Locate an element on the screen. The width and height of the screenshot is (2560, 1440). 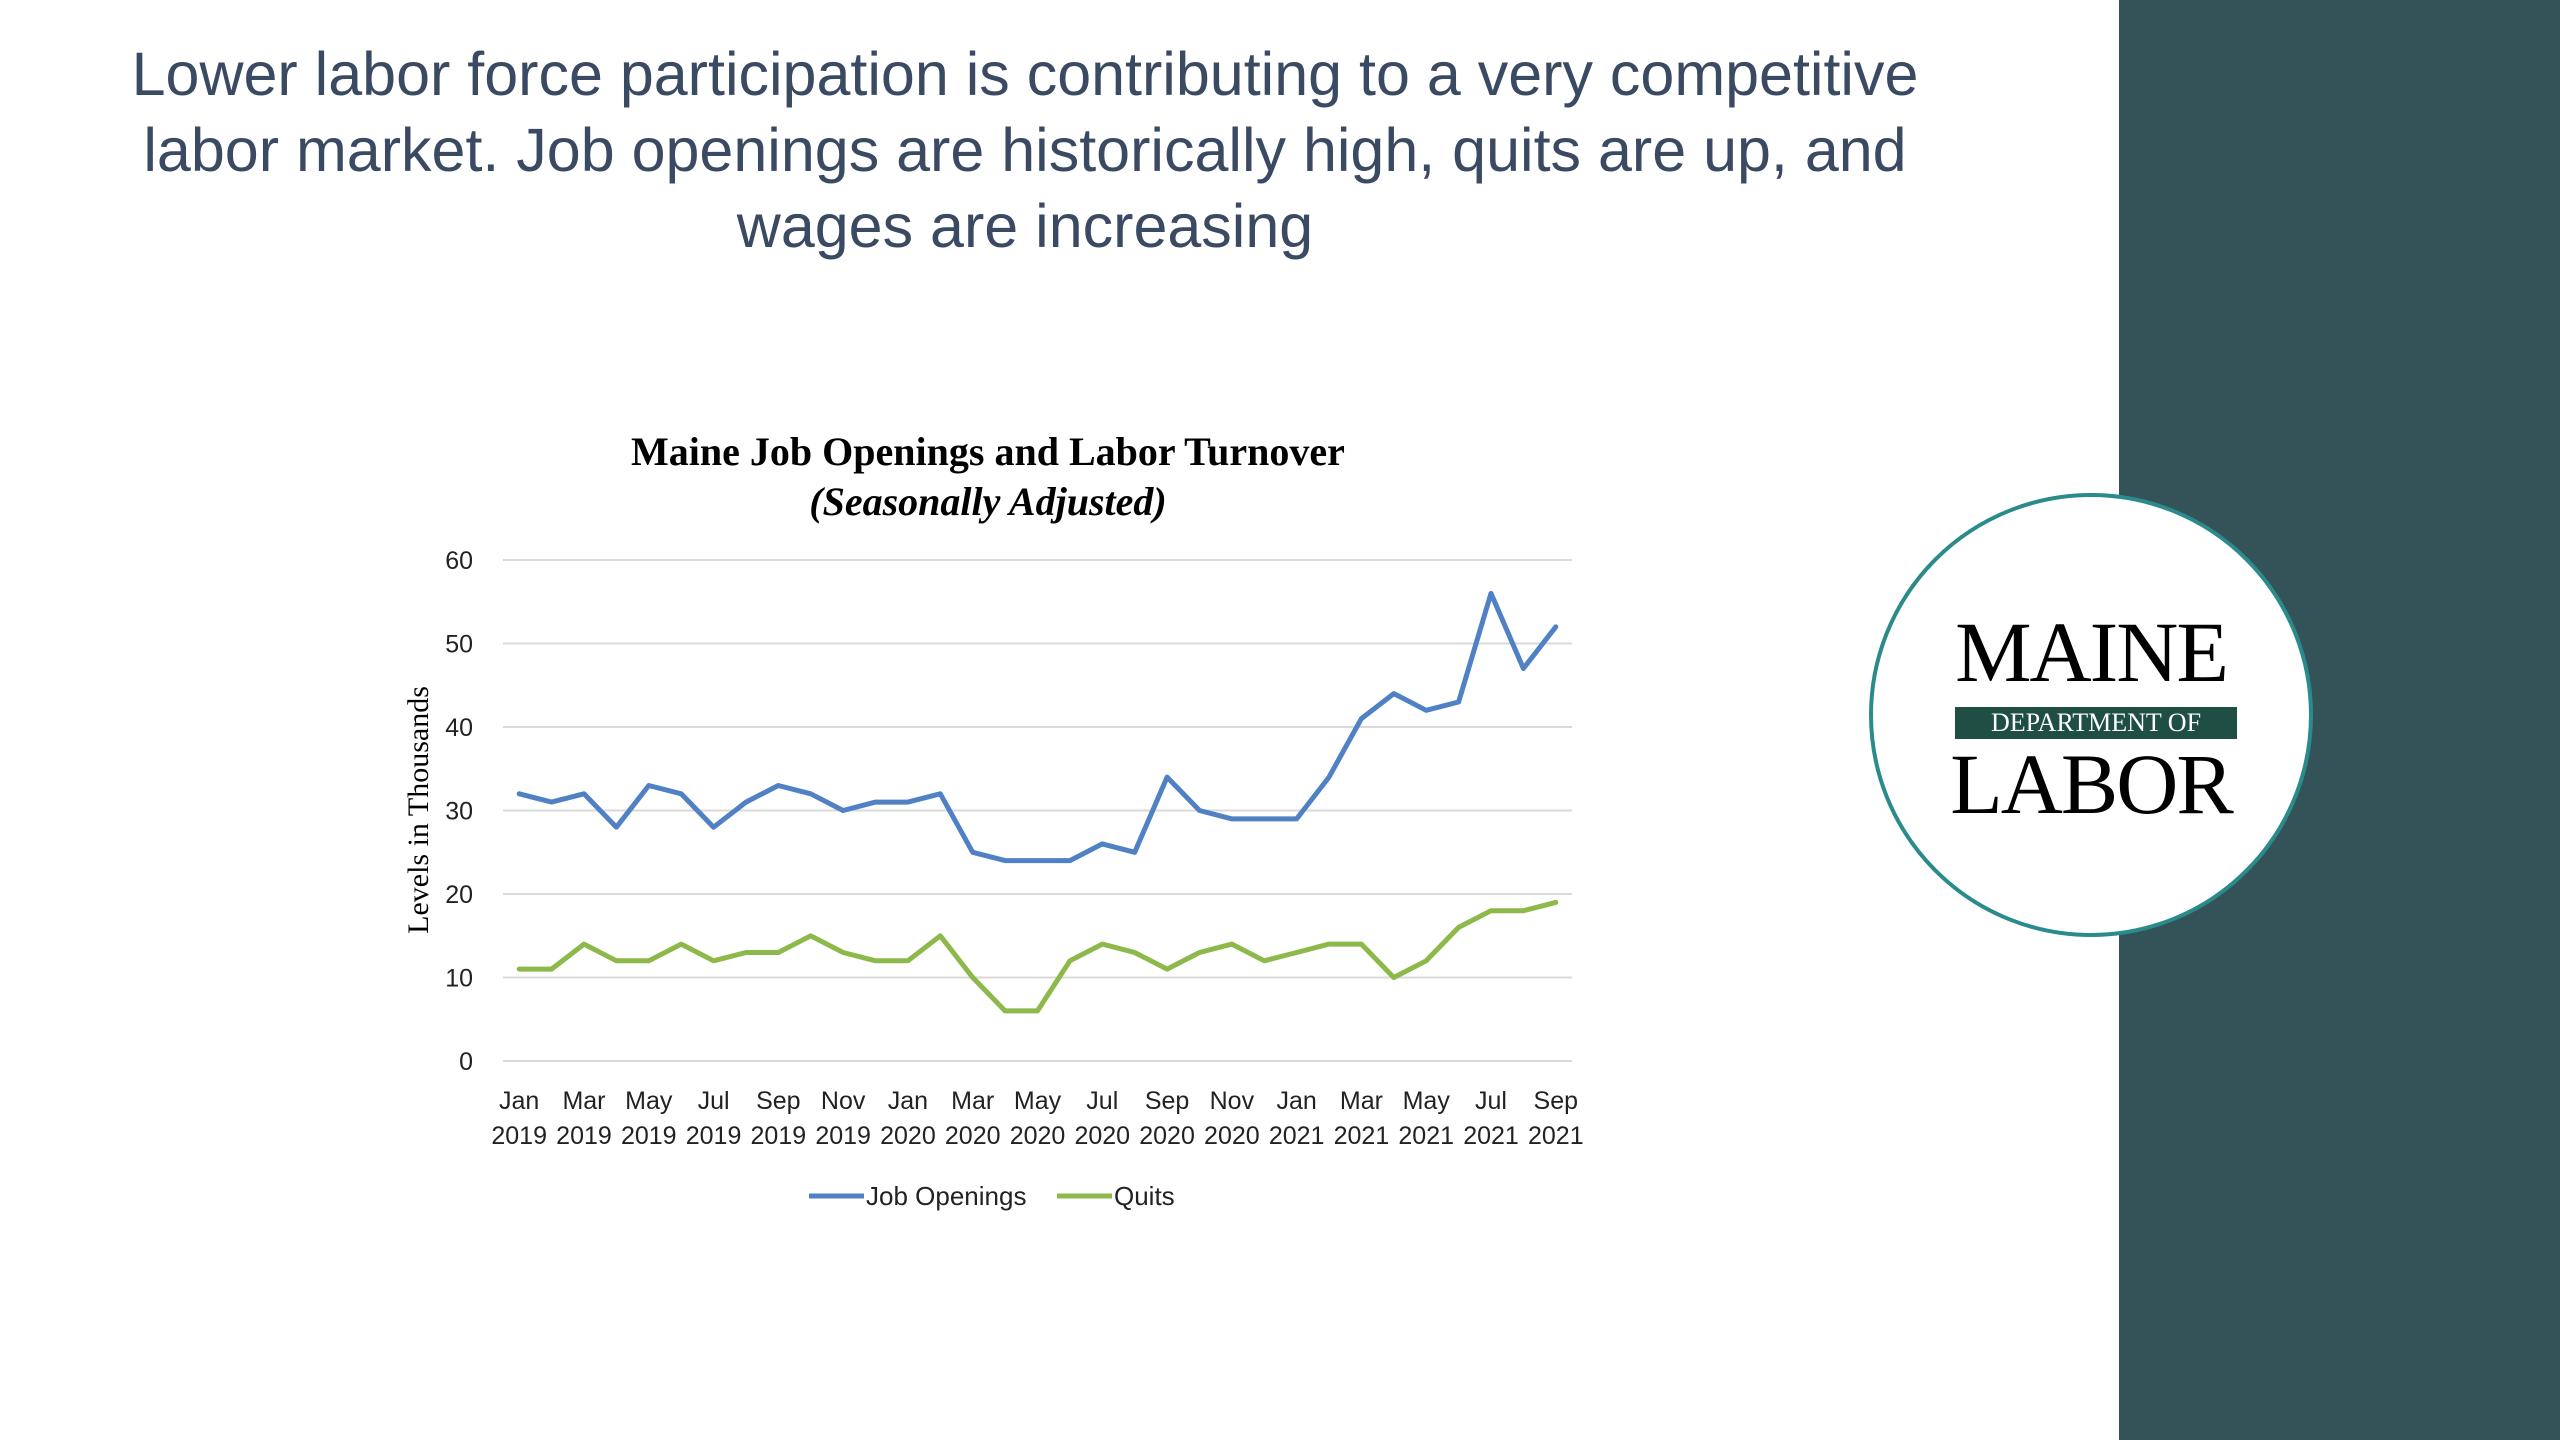
series-lines is located at coordinates (1037, 802).